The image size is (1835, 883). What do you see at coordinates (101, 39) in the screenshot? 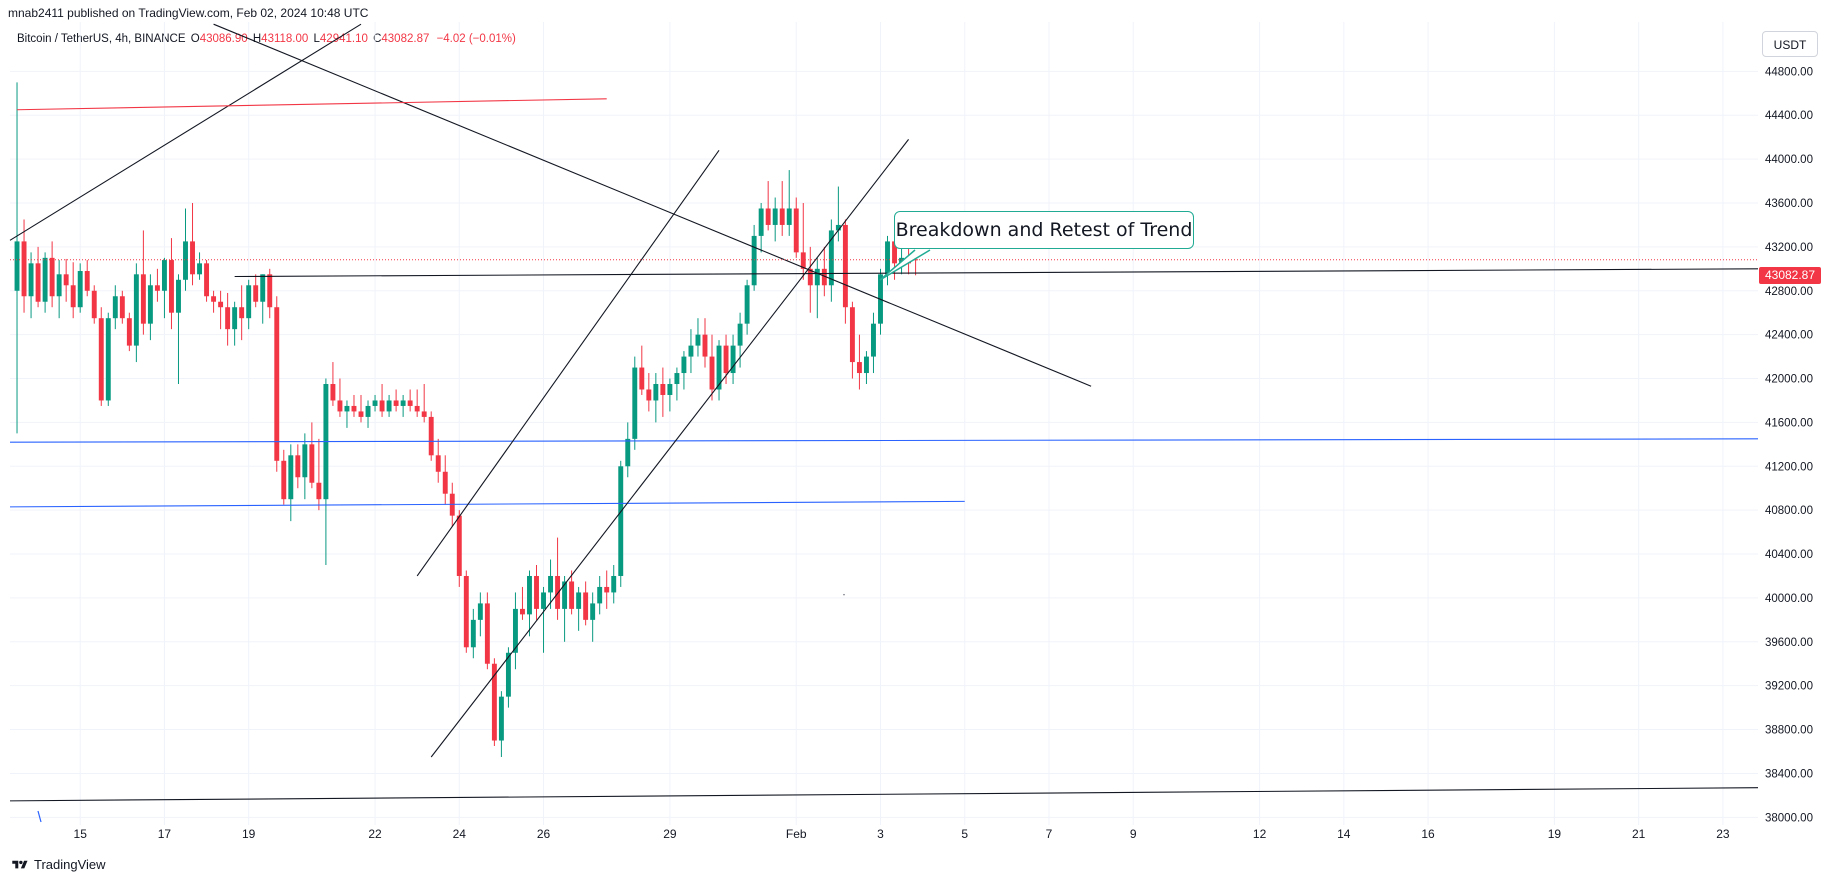
I see `symbol-name: Bitcoin / TetherUS, 4h, BINANCE` at bounding box center [101, 39].